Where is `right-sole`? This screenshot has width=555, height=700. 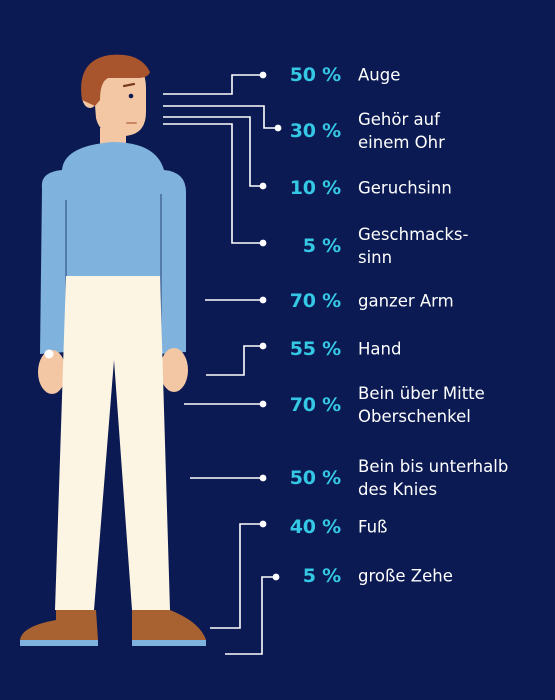
right-sole is located at coordinates (169, 643).